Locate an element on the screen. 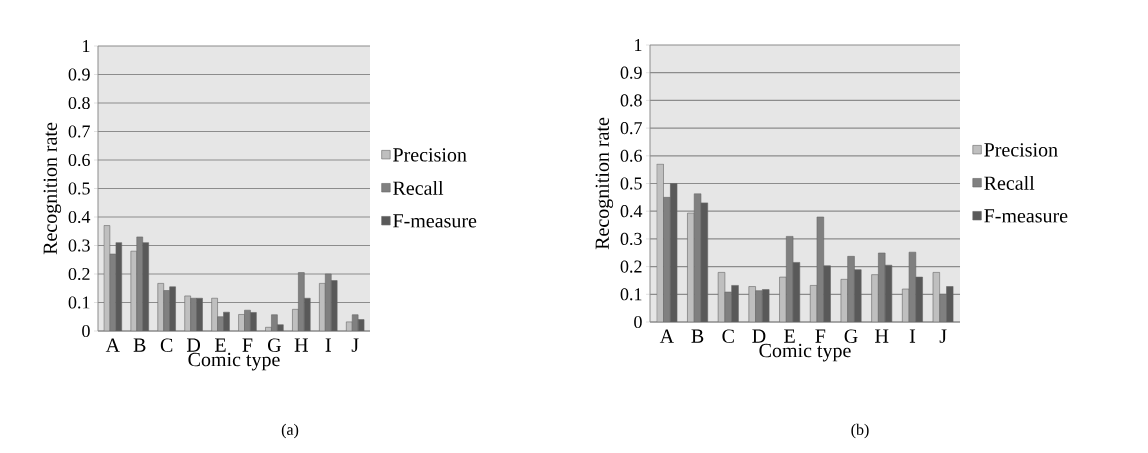 This screenshot has height=453, width=1148. text: (b) is located at coordinates (860, 431).